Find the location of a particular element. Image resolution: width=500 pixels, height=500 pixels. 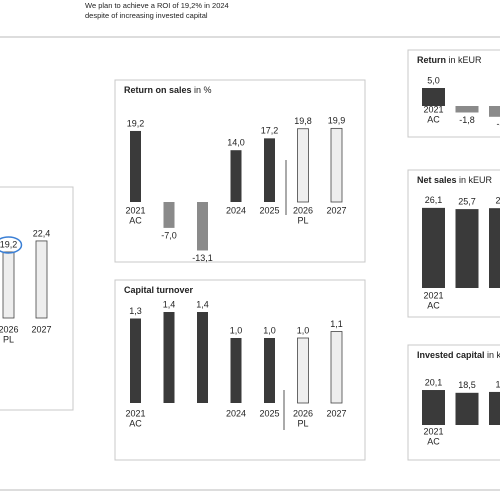

value-label: 18,5 is located at coordinates (467, 385).